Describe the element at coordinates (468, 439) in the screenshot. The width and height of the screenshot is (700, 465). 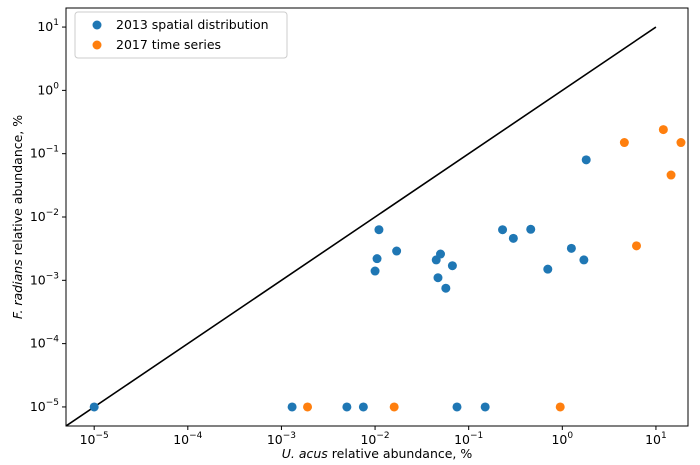
I see `x-tick-label: 10⁻¹` at that location.